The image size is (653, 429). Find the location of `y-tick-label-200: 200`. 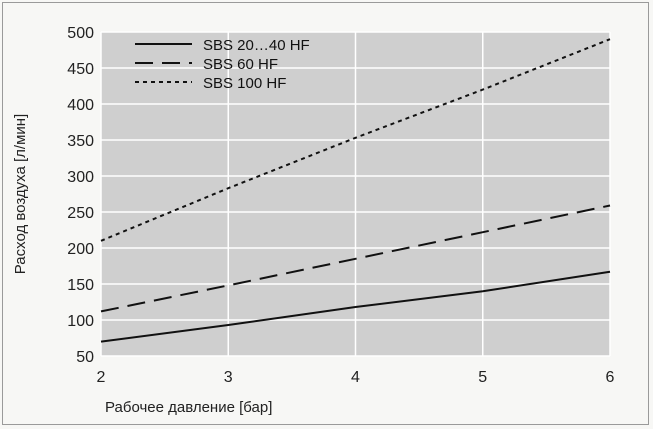

y-tick-label-200: 200 is located at coordinates (80, 249).